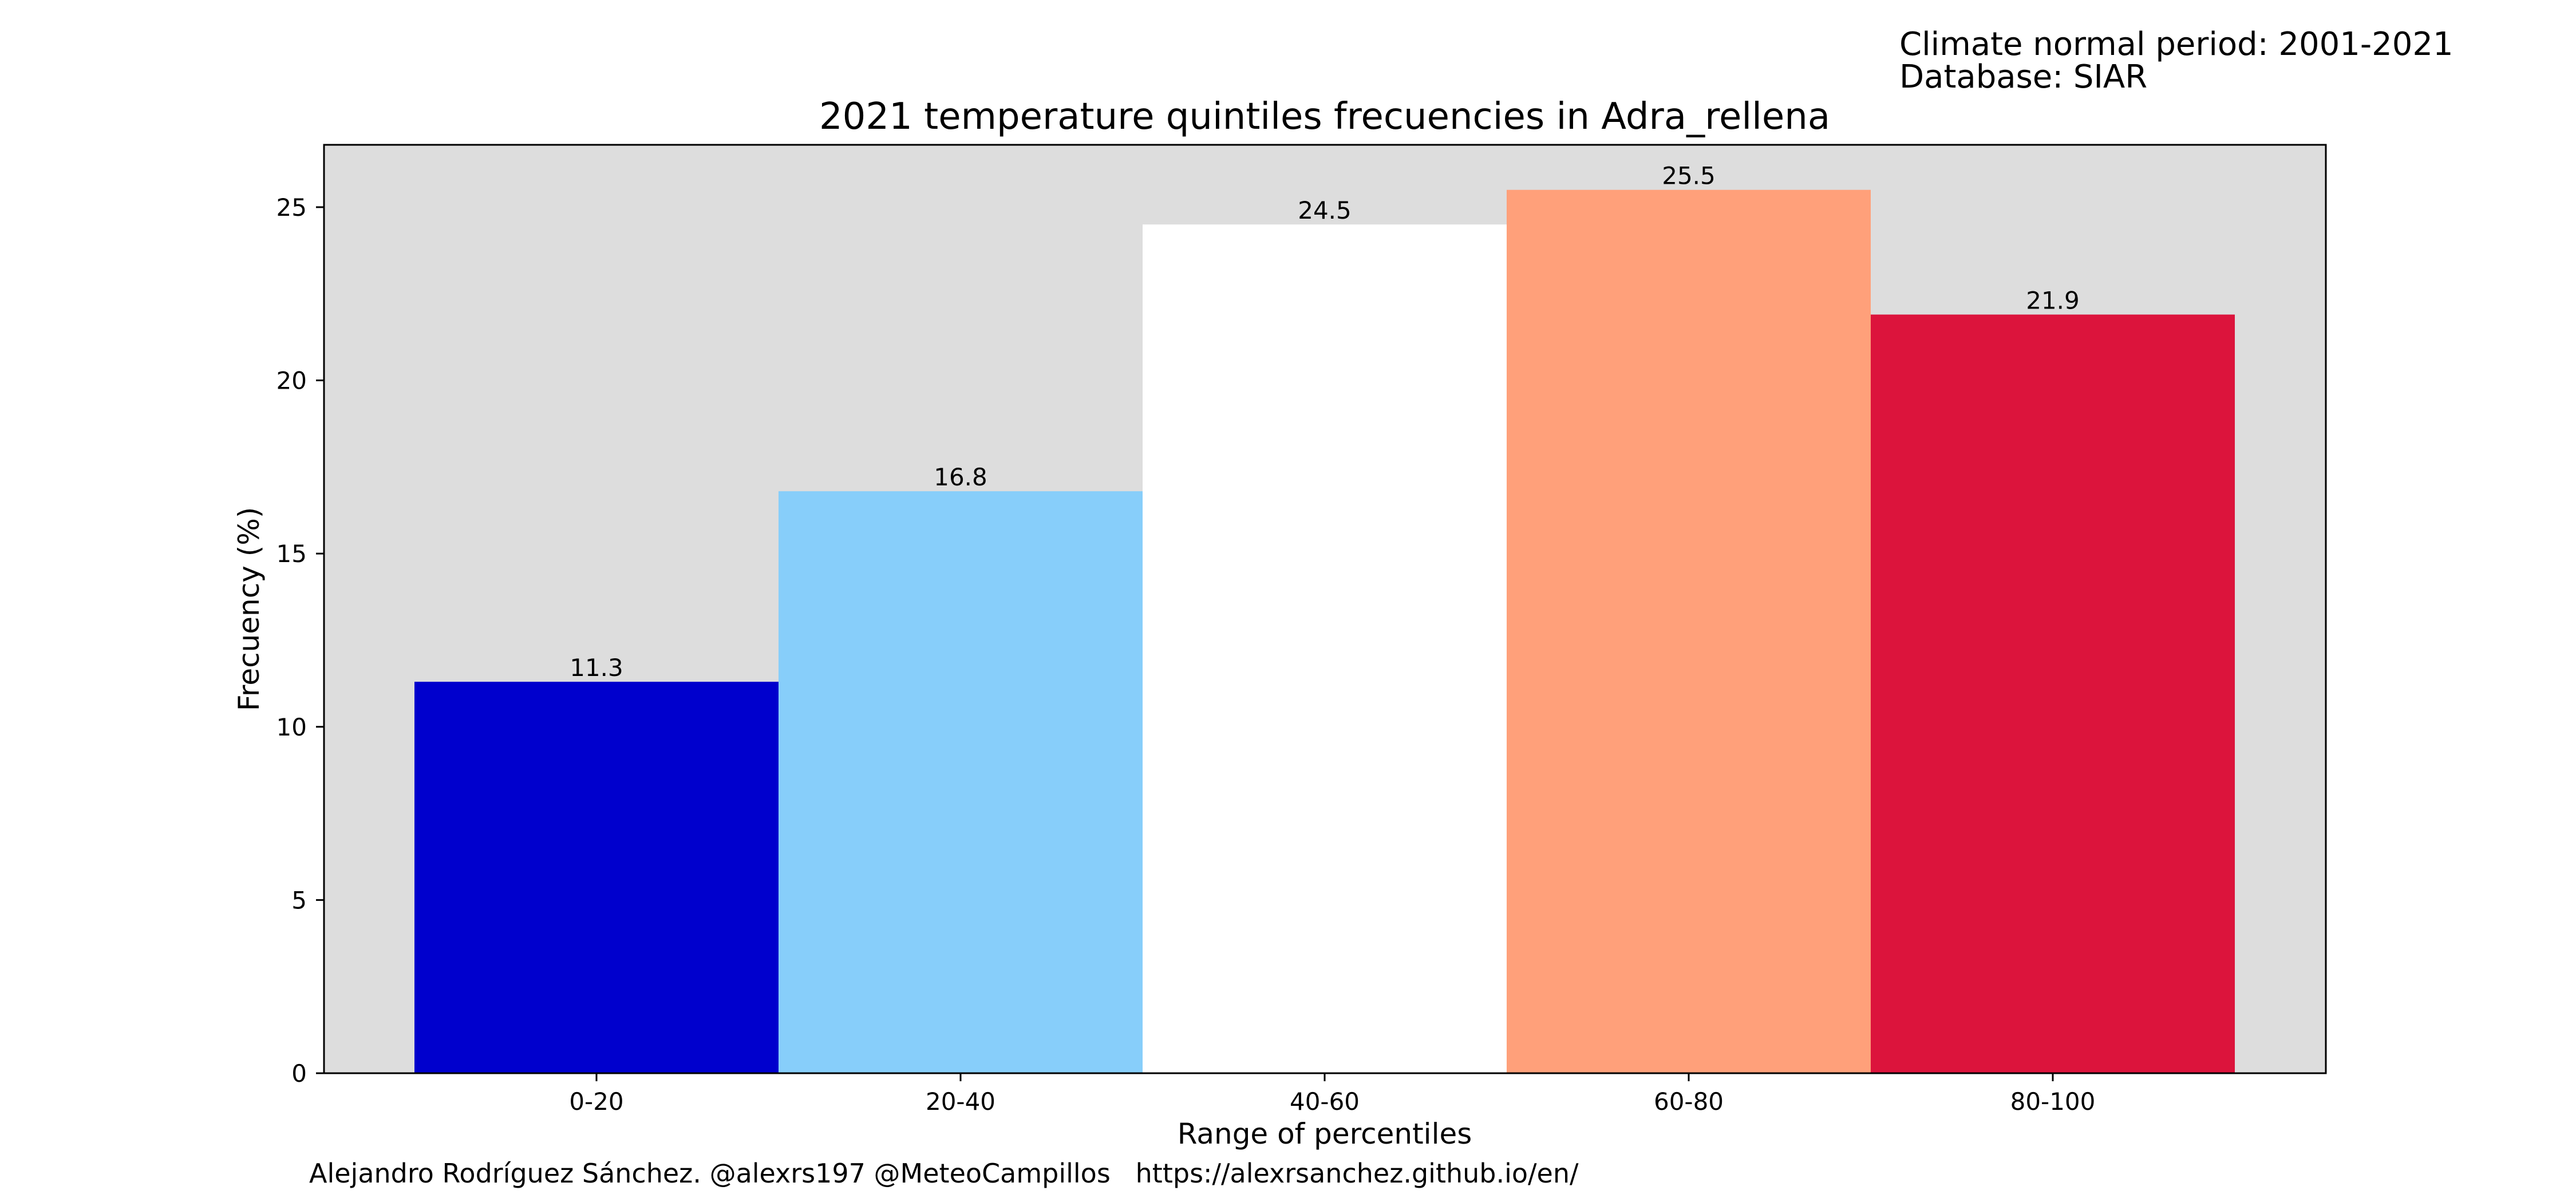 Image resolution: width=2576 pixels, height=1202 pixels. What do you see at coordinates (596, 668) in the screenshot?
I see `bar-value-label: 11.3` at bounding box center [596, 668].